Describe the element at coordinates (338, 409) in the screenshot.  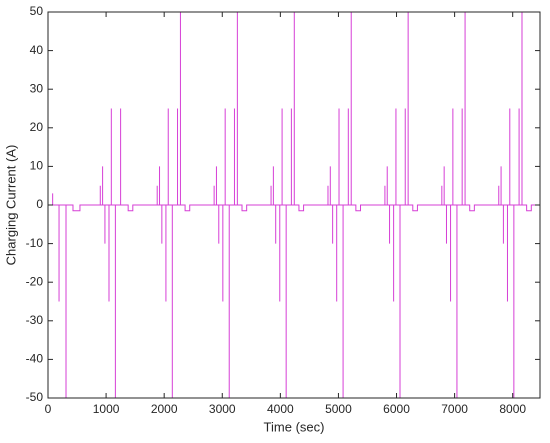
I see `x-tick-label: 5000` at that location.